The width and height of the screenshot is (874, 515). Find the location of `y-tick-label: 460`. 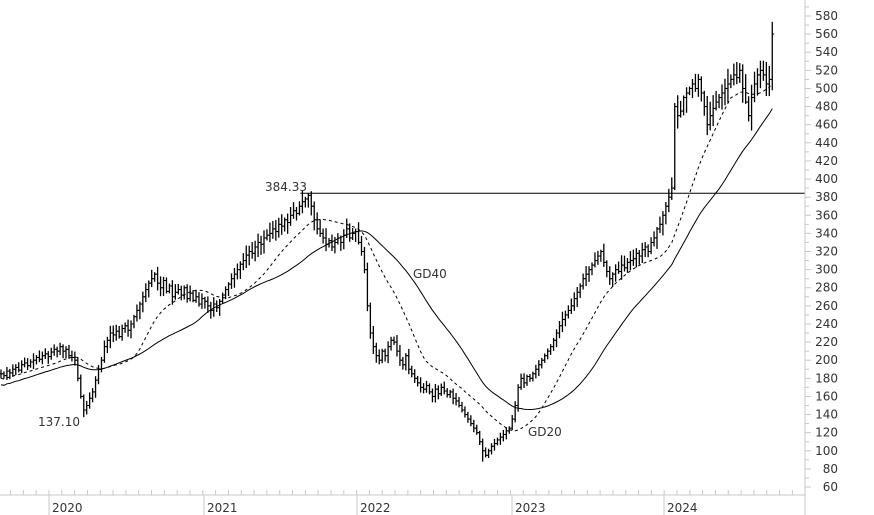

y-tick-label: 460 is located at coordinates (826, 125).